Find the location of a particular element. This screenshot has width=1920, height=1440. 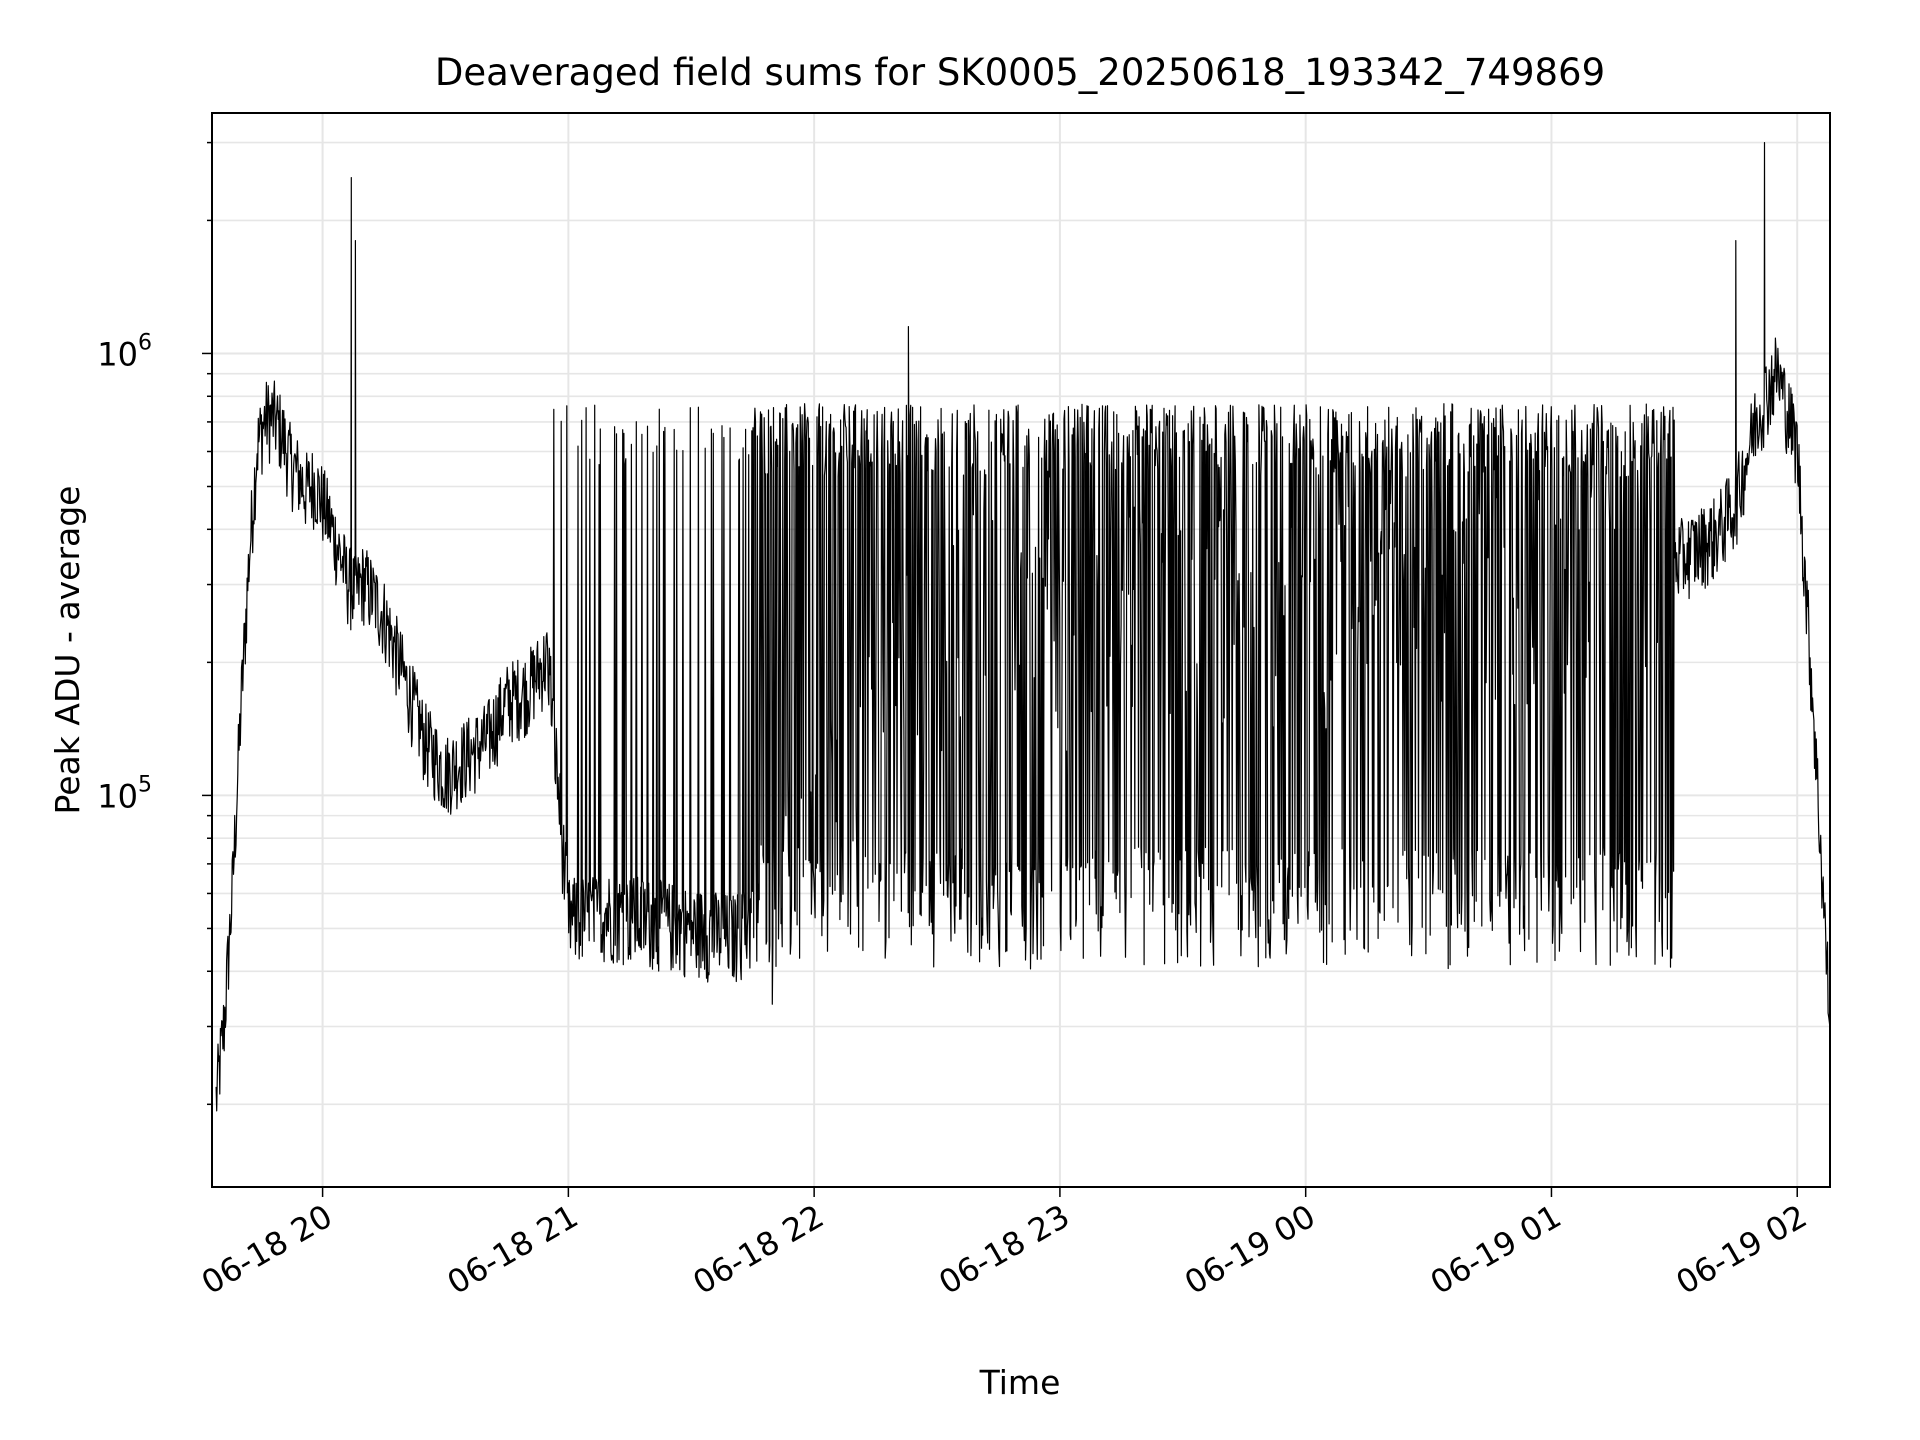

y-tick-exponent: 6 is located at coordinates (145, 342).